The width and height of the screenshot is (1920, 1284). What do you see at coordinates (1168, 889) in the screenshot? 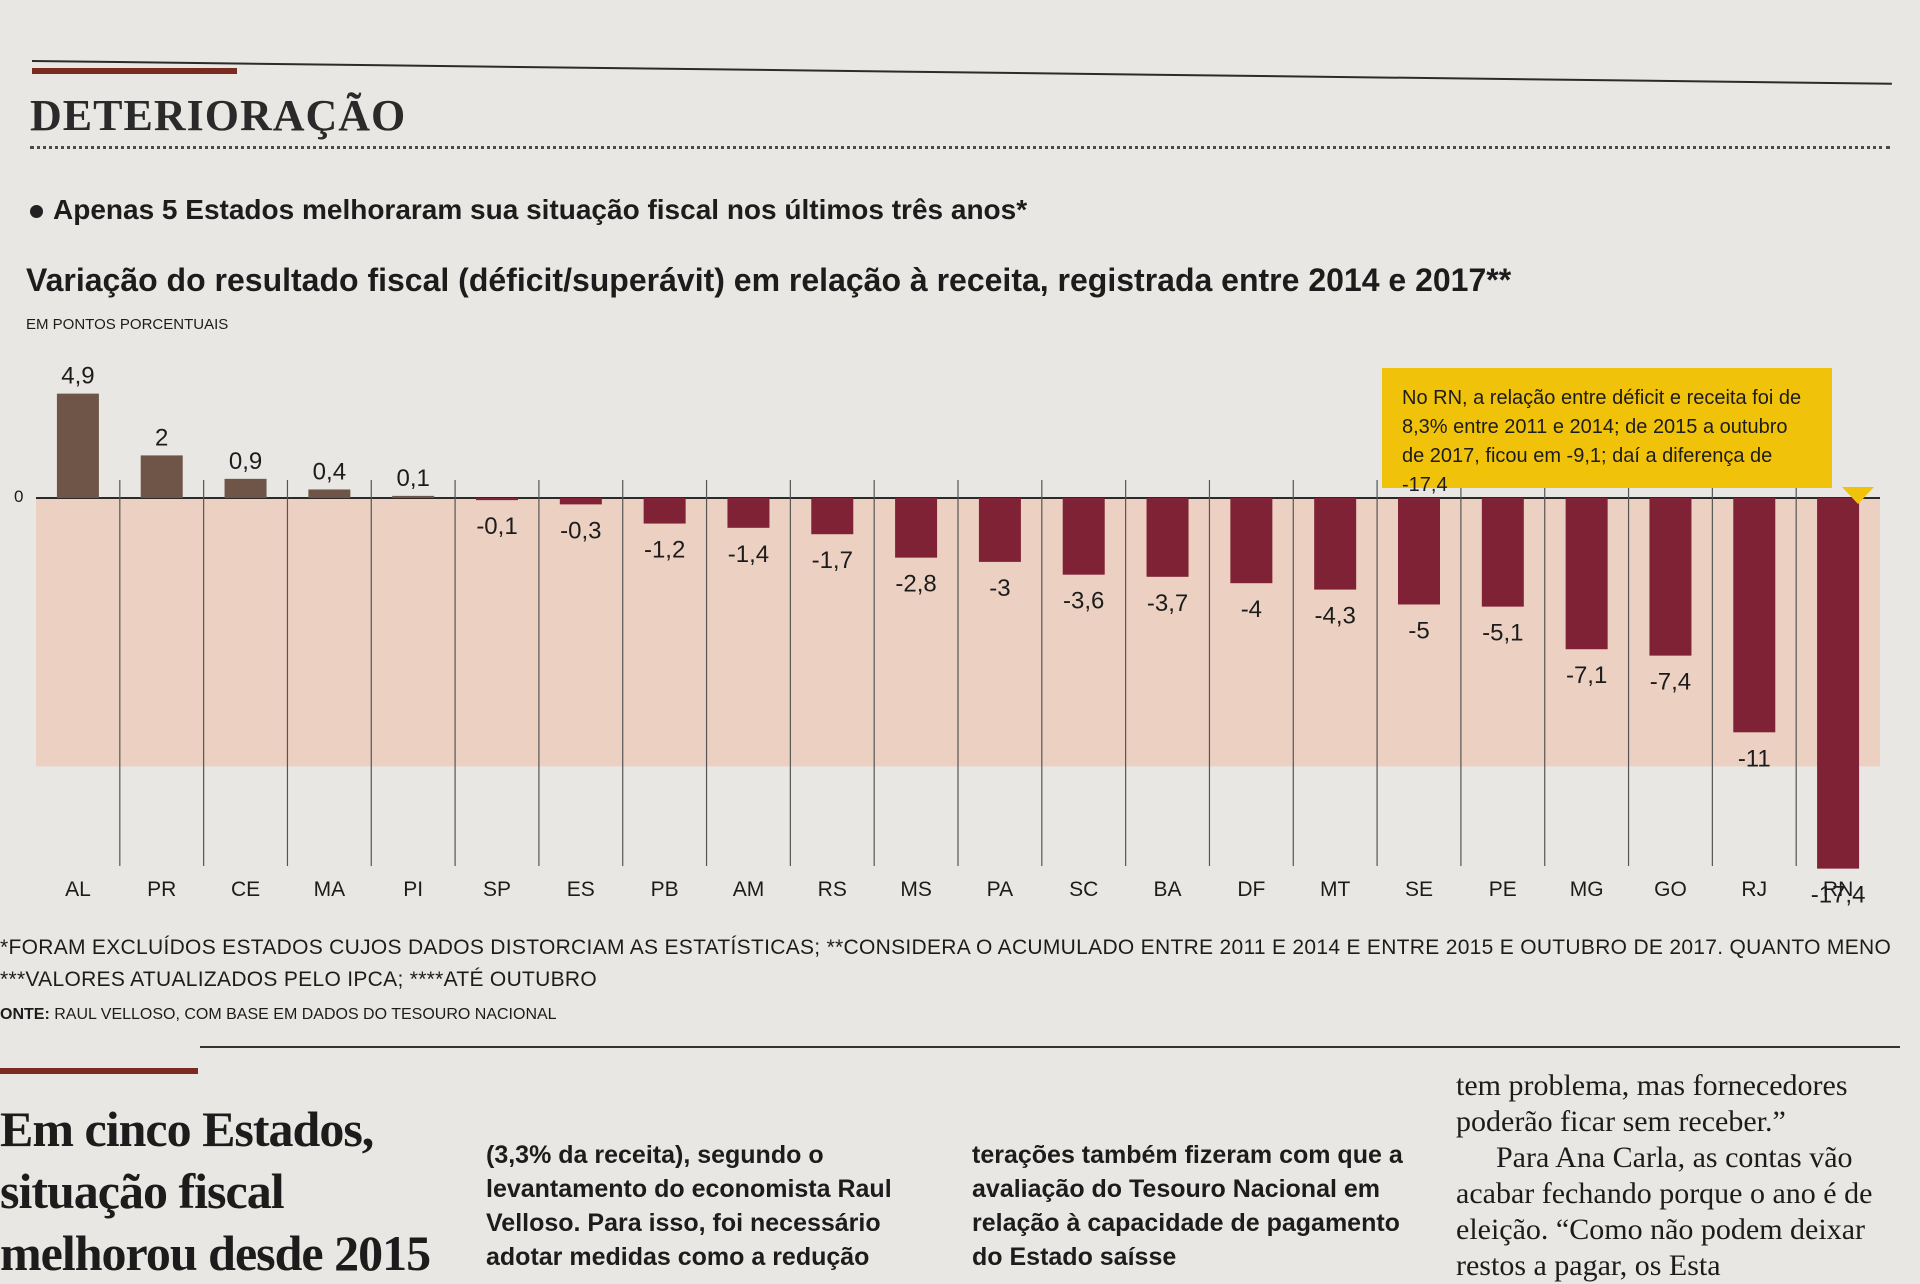
I see `category-label-ba: BA` at bounding box center [1168, 889].